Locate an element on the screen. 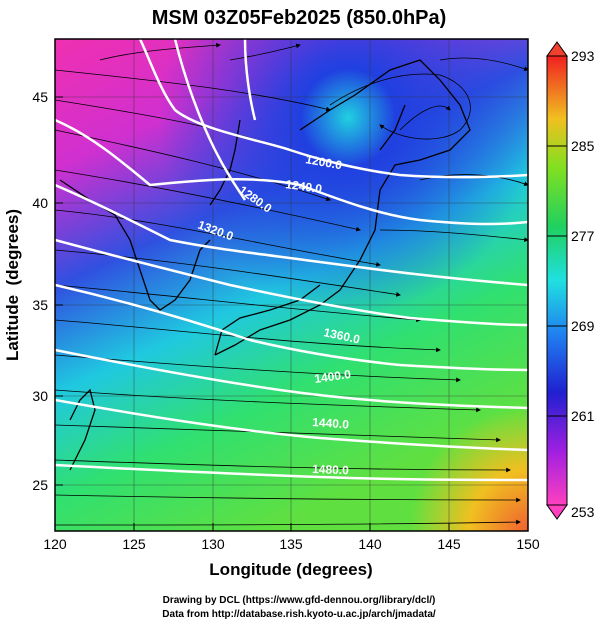 This screenshot has height=625, width=599. y-tick-35: 35 is located at coordinates (40, 305).